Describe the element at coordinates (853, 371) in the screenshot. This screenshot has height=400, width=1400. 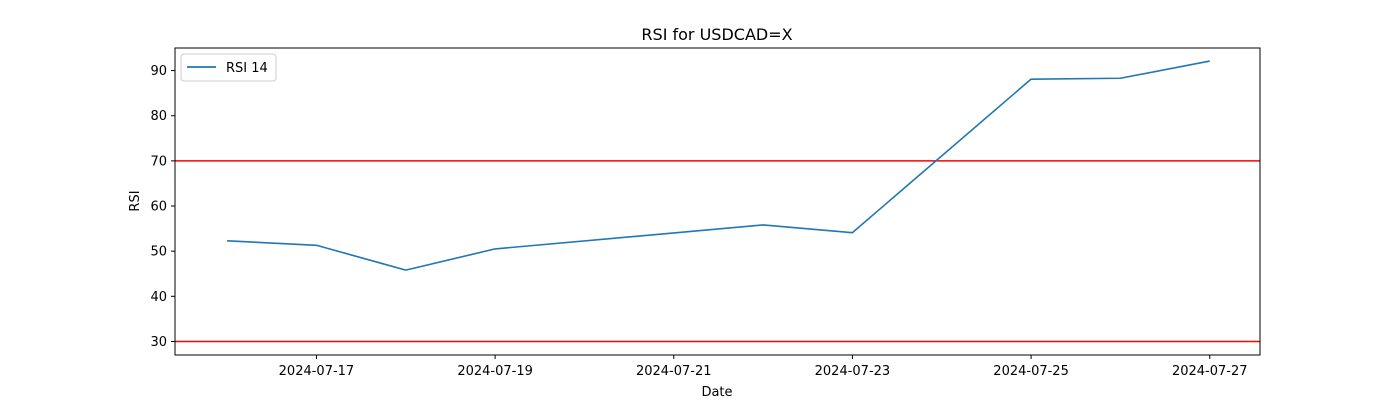
I see `x-tick-label: 2024-07-23` at that location.